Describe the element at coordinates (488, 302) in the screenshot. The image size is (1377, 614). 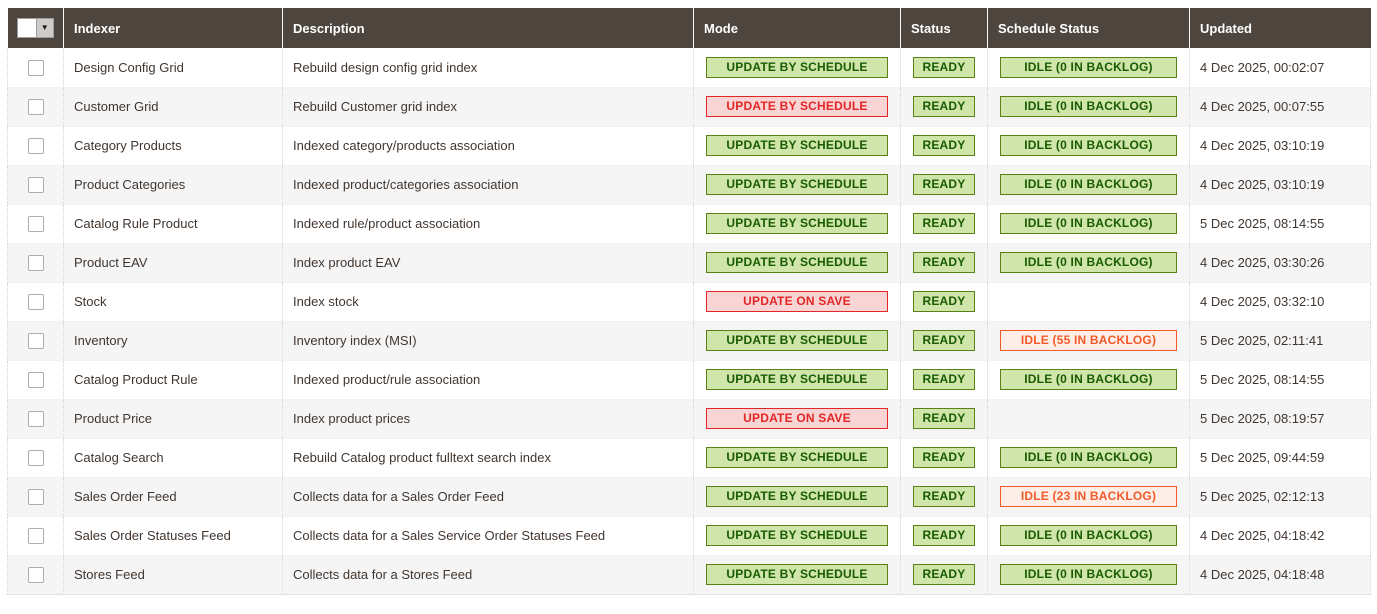
I see `description-cell: Index stock` at that location.